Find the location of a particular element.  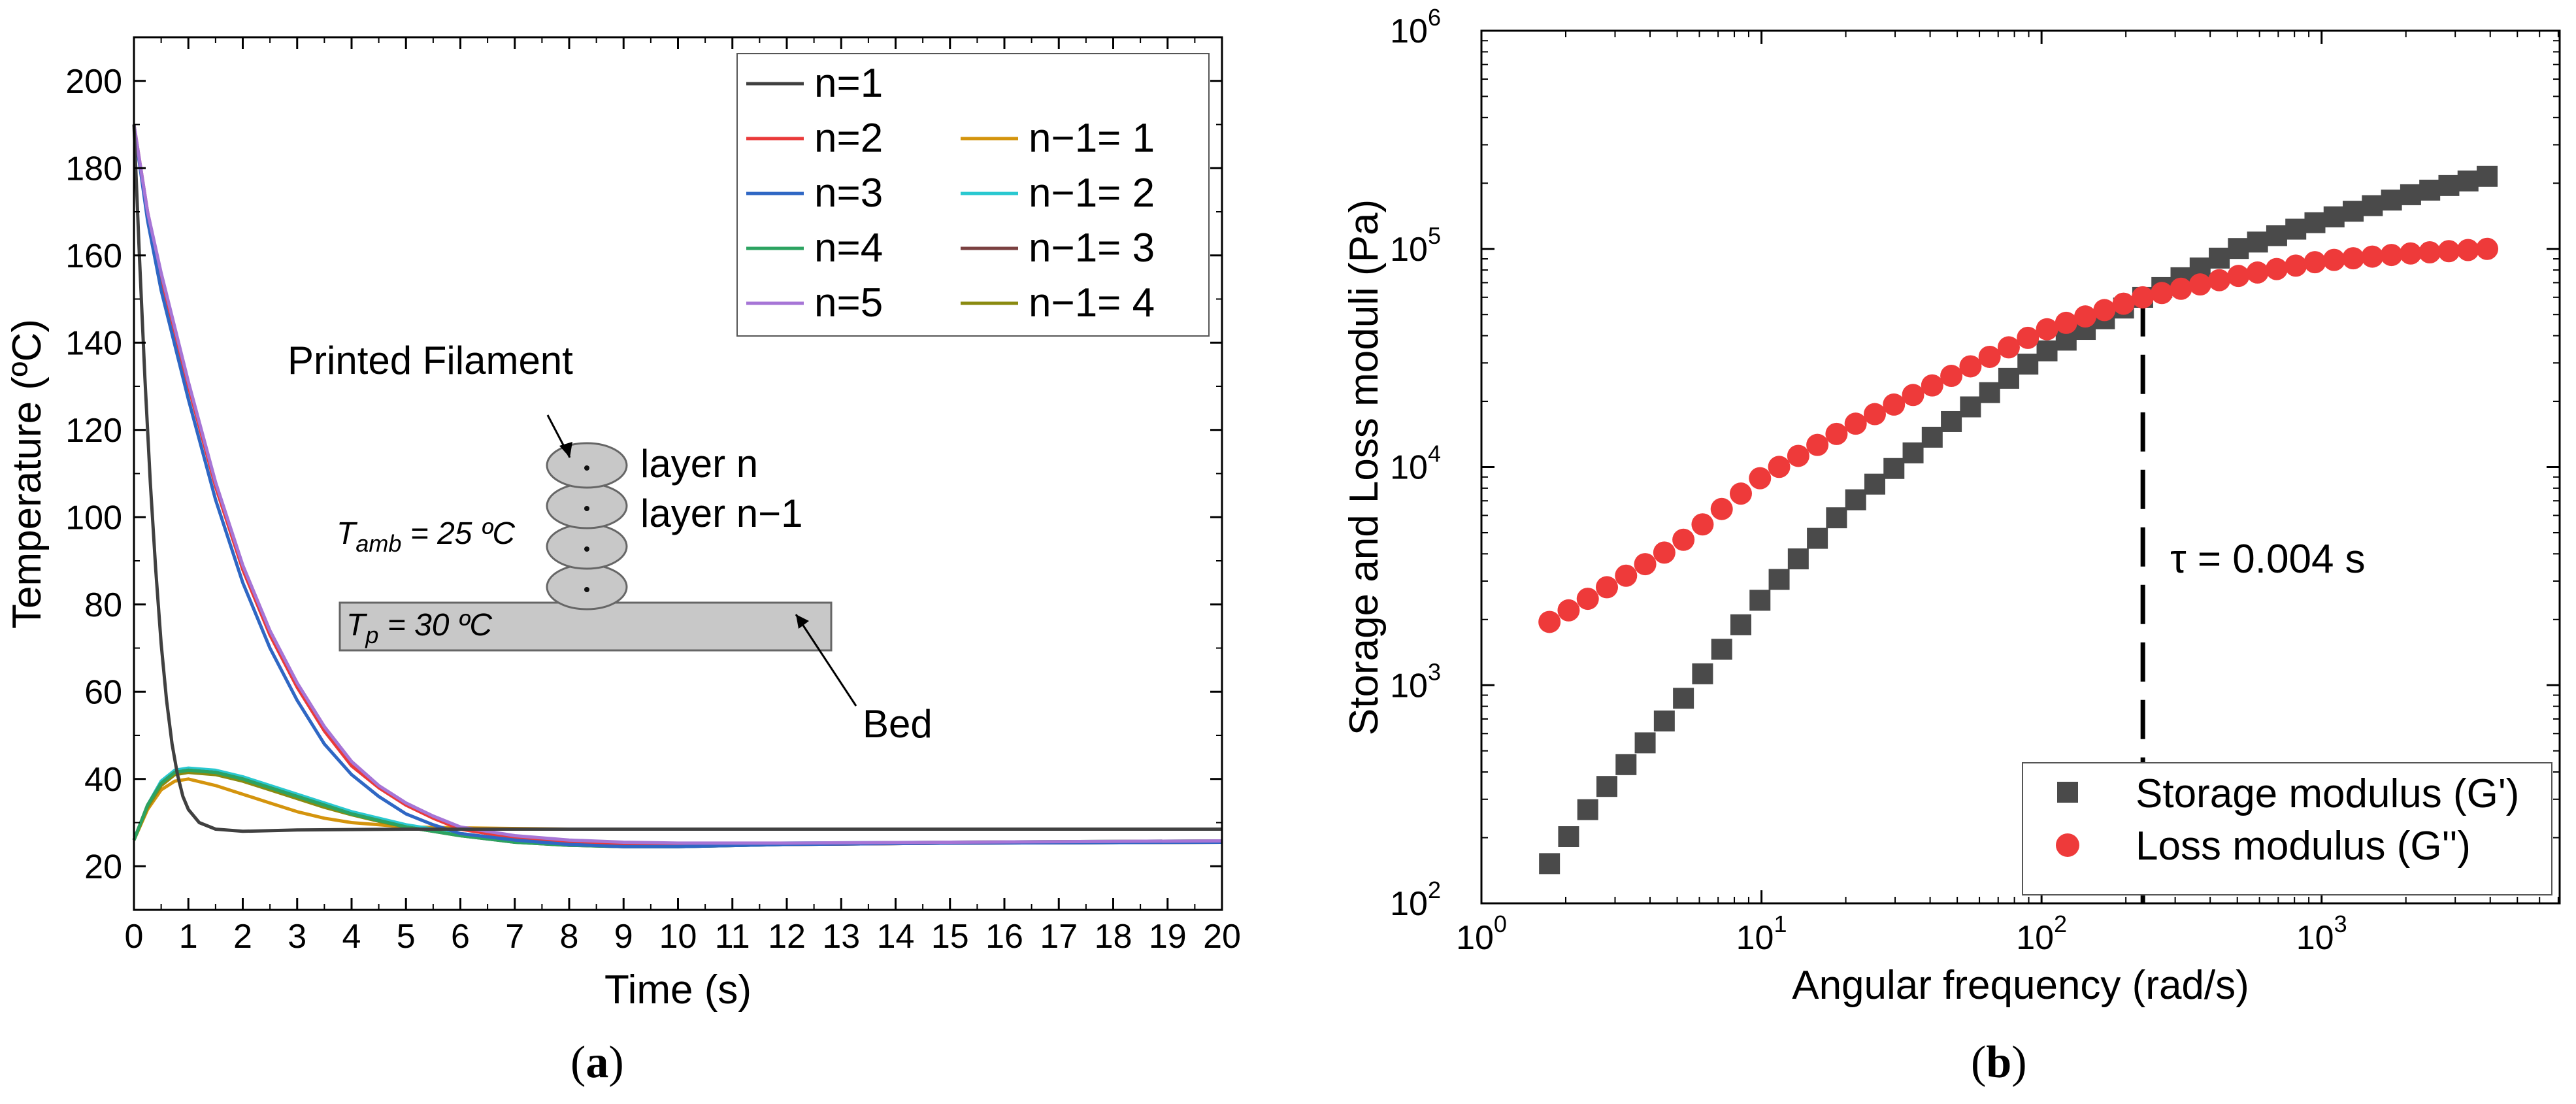

x-tick-label: 10² is located at coordinates (2041, 934).